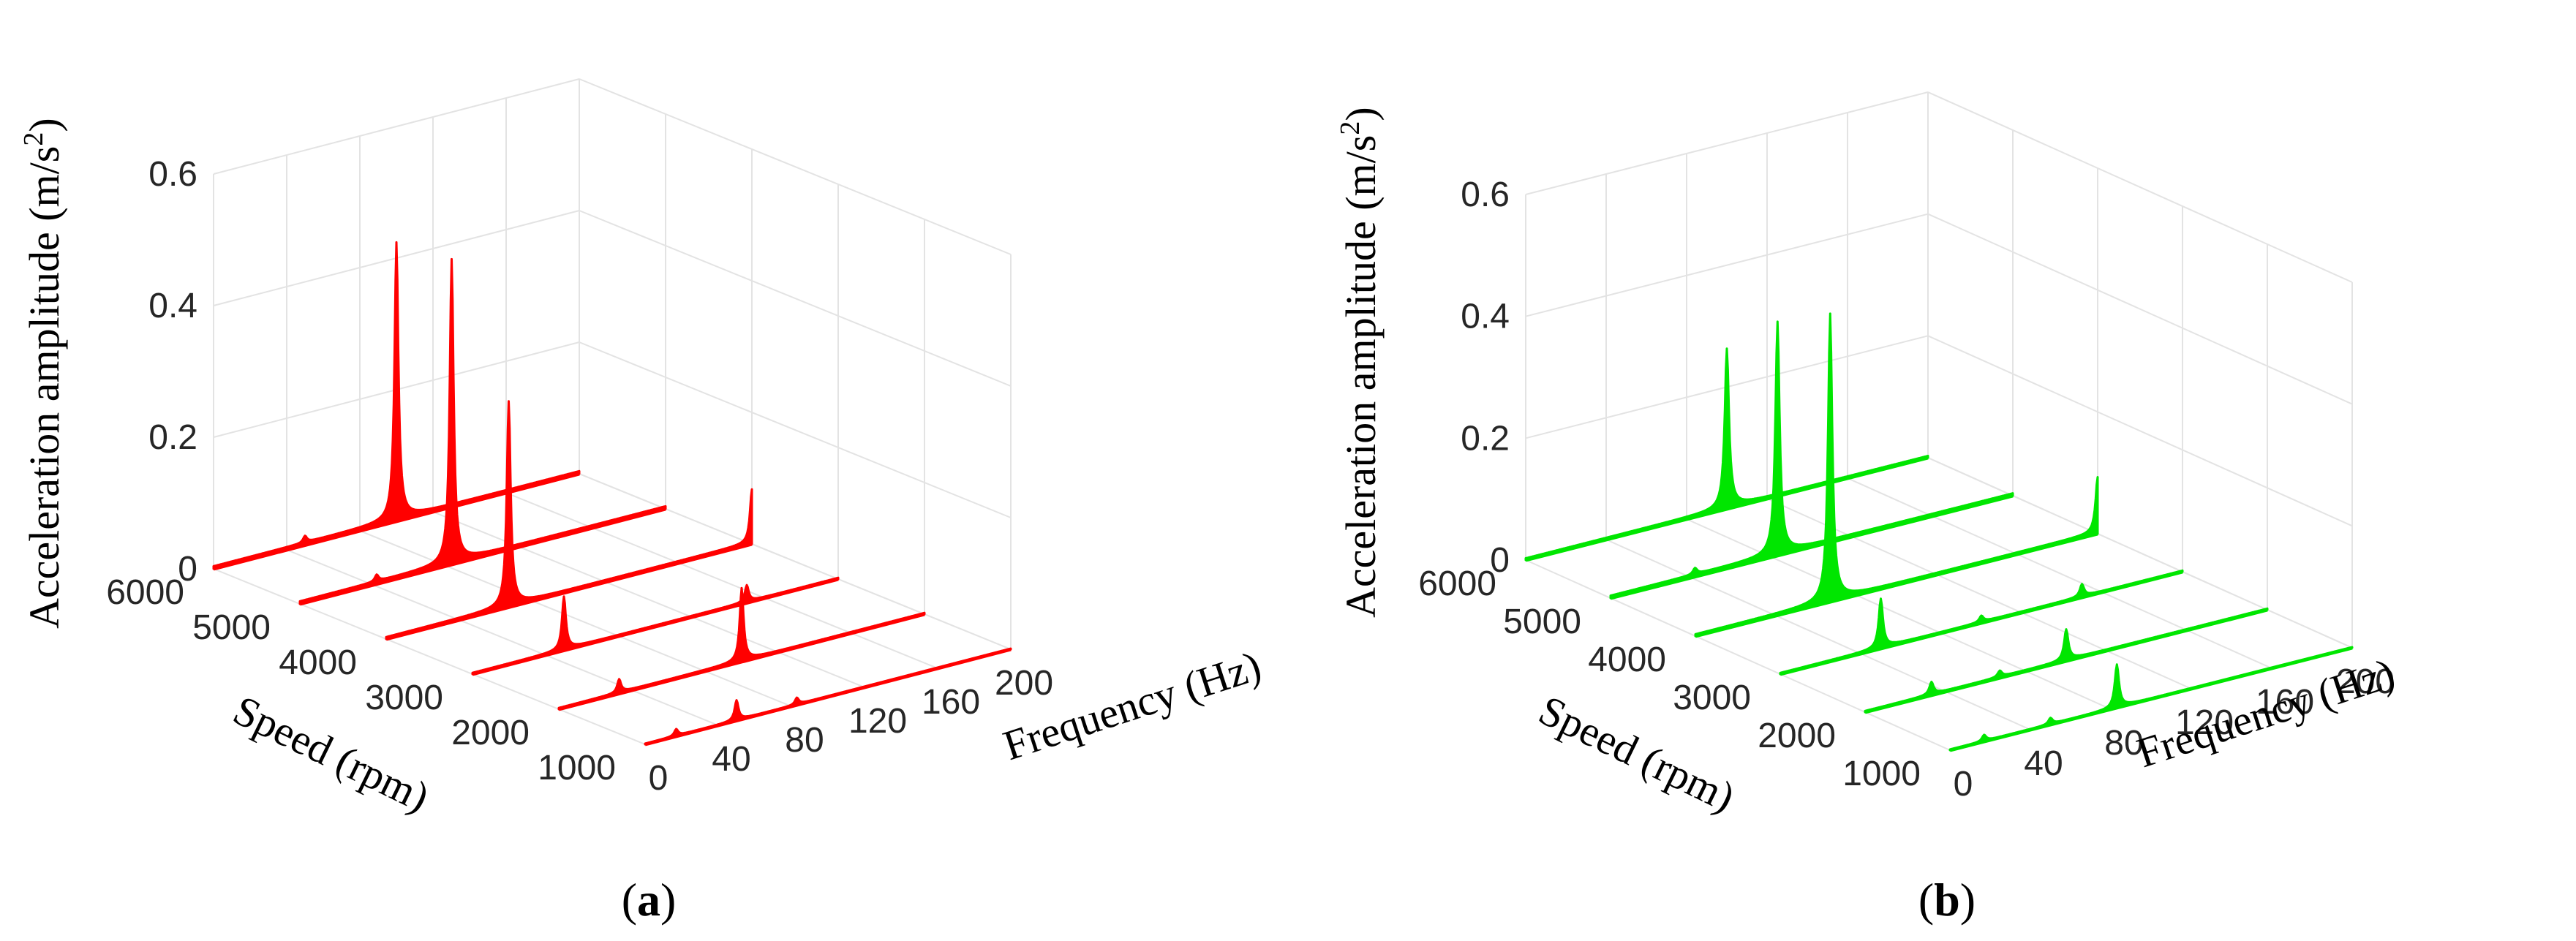 The width and height of the screenshot is (2576, 941). I want to click on panel-b-z-tick-label: 0.6, so click(1485, 195).